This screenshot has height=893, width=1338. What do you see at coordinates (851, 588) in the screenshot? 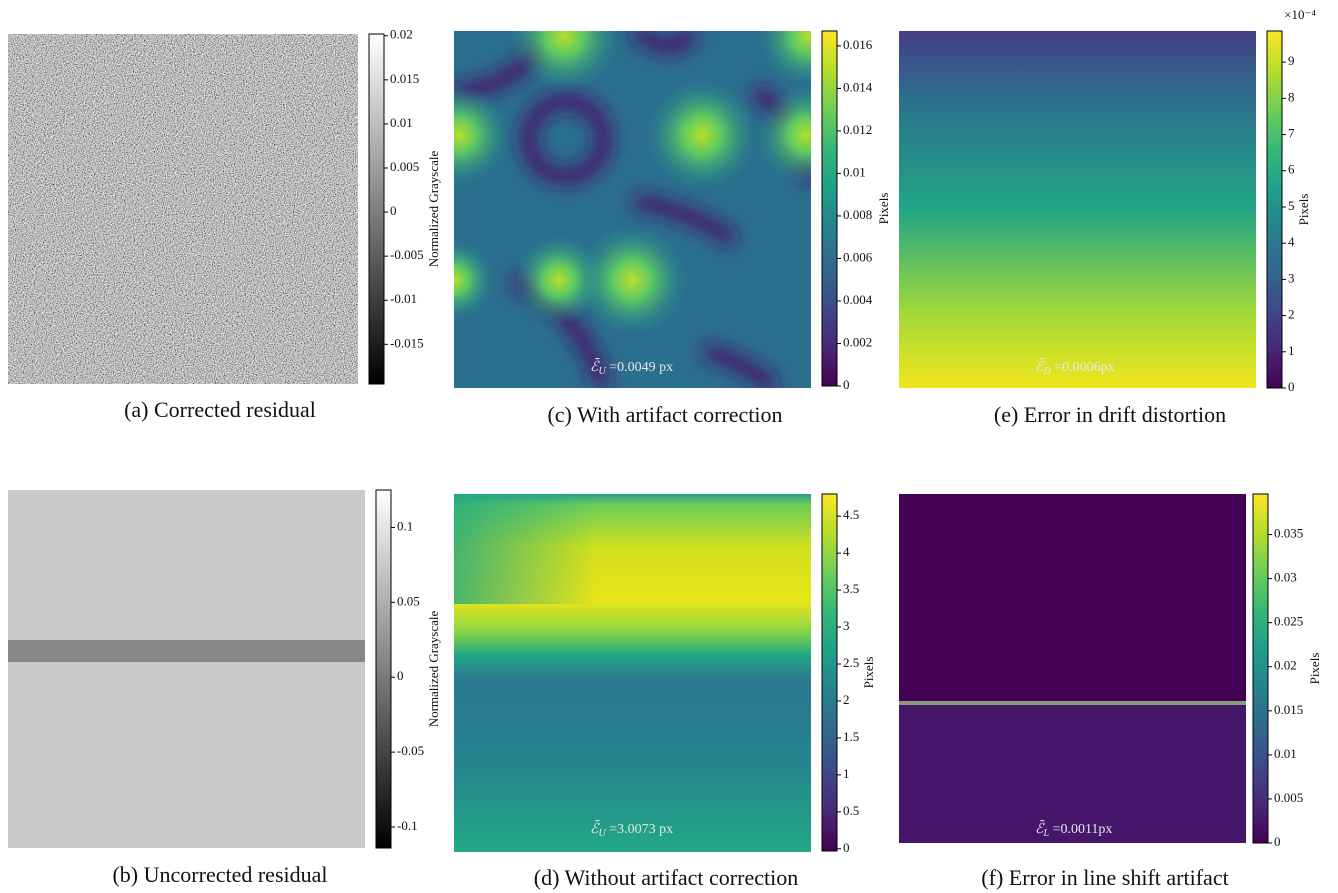
I see `colorbar-tick-label: 3.5` at bounding box center [851, 588].